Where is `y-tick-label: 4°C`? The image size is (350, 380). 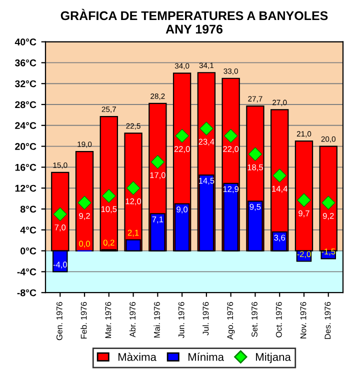 y-tick-label: 4°C is located at coordinates (28, 230).